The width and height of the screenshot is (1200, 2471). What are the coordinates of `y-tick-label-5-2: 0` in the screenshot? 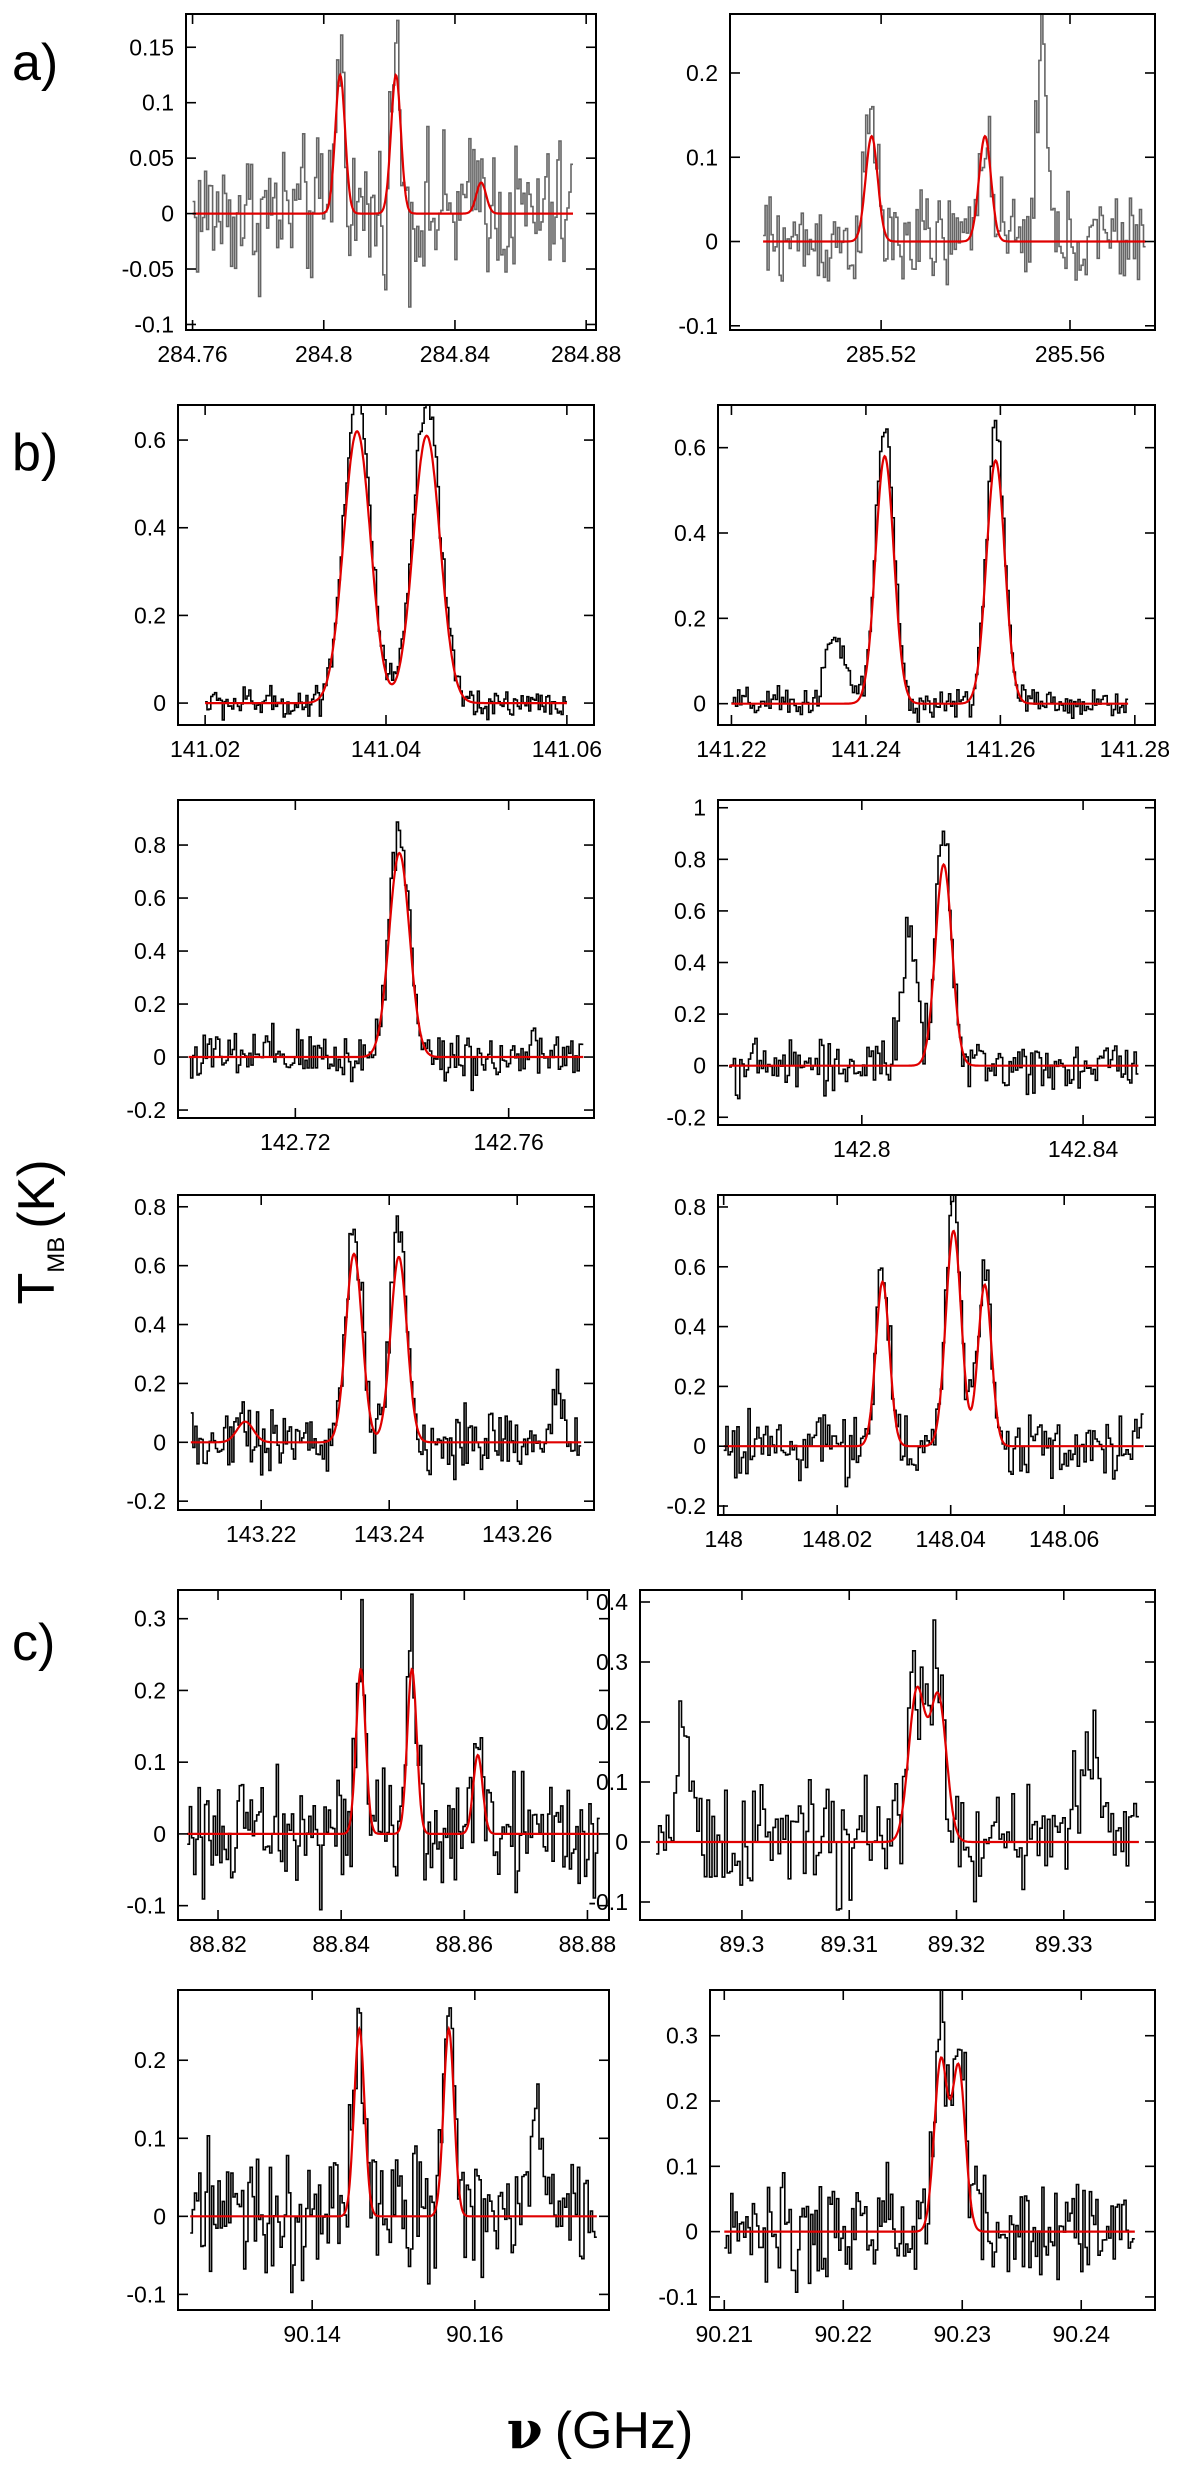 It's located at (159, 1057).